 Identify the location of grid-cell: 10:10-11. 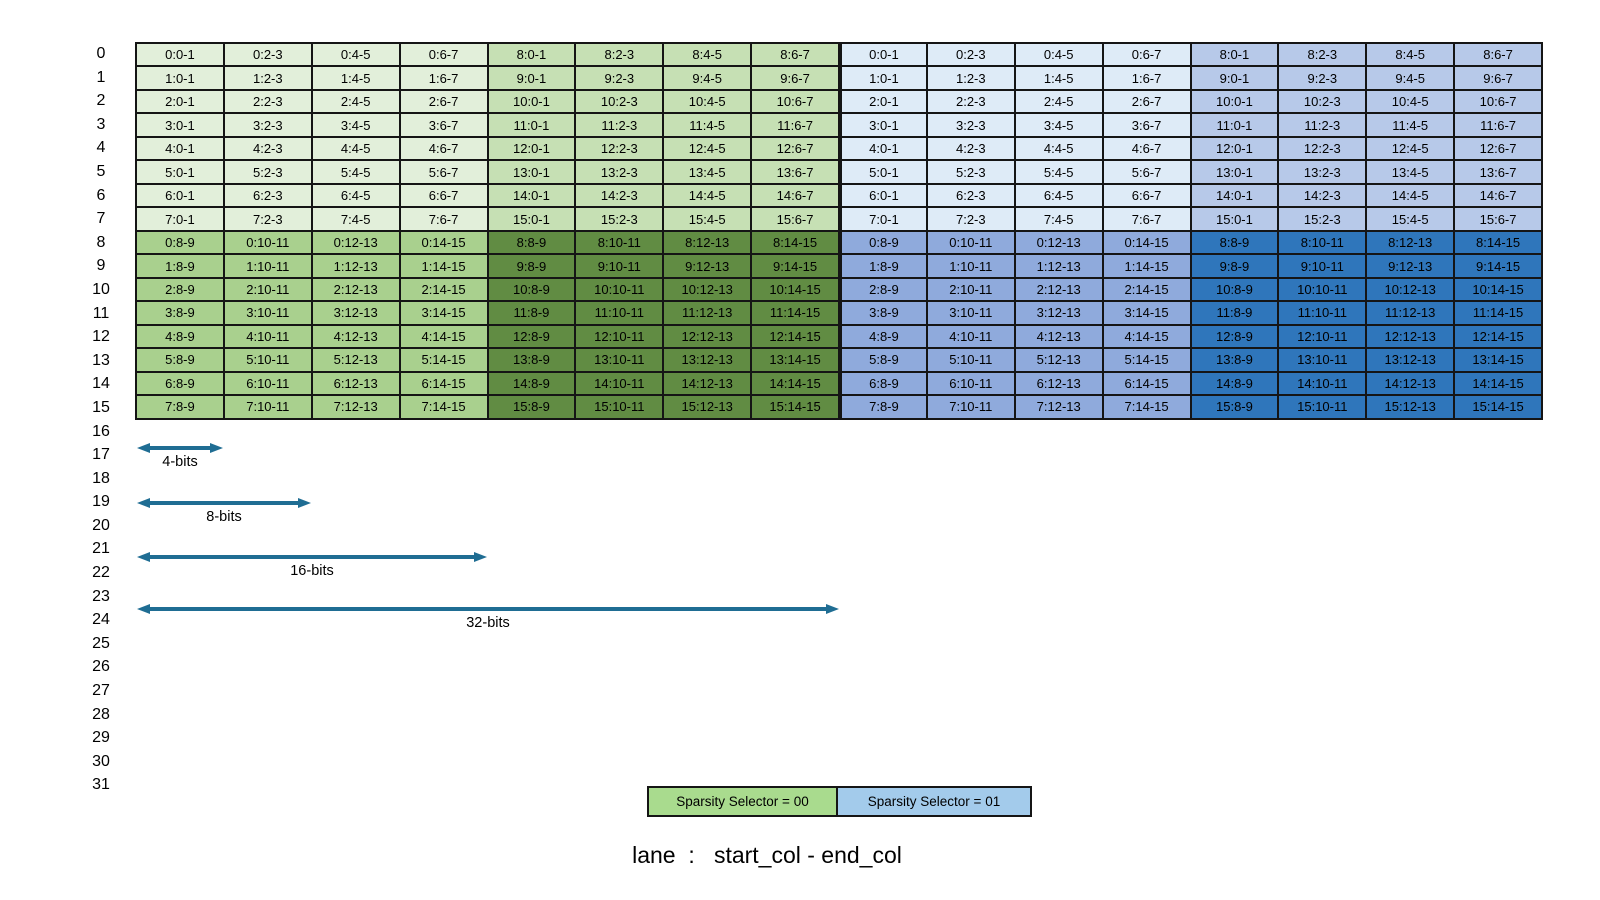
(1322, 289).